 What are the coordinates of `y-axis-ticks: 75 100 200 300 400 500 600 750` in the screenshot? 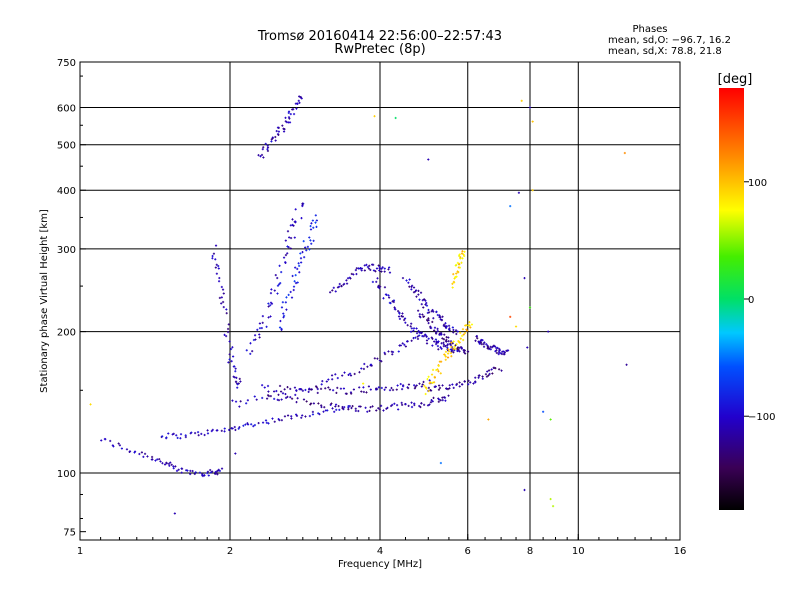 It's located at (71, 298).